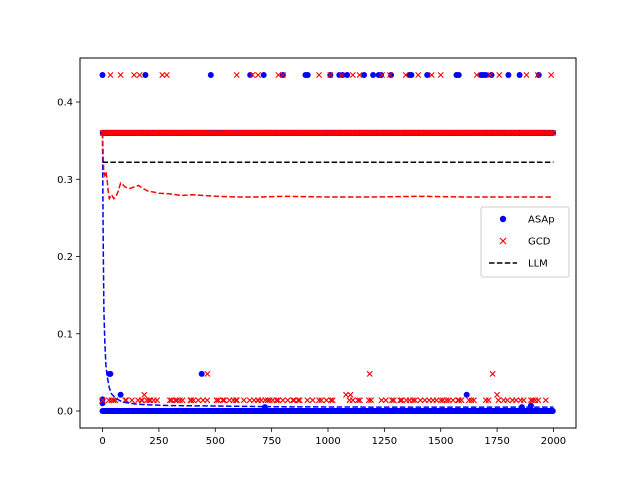 The height and width of the screenshot is (480, 640). What do you see at coordinates (65, 180) in the screenshot?
I see `y-tick-label: 0.3` at bounding box center [65, 180].